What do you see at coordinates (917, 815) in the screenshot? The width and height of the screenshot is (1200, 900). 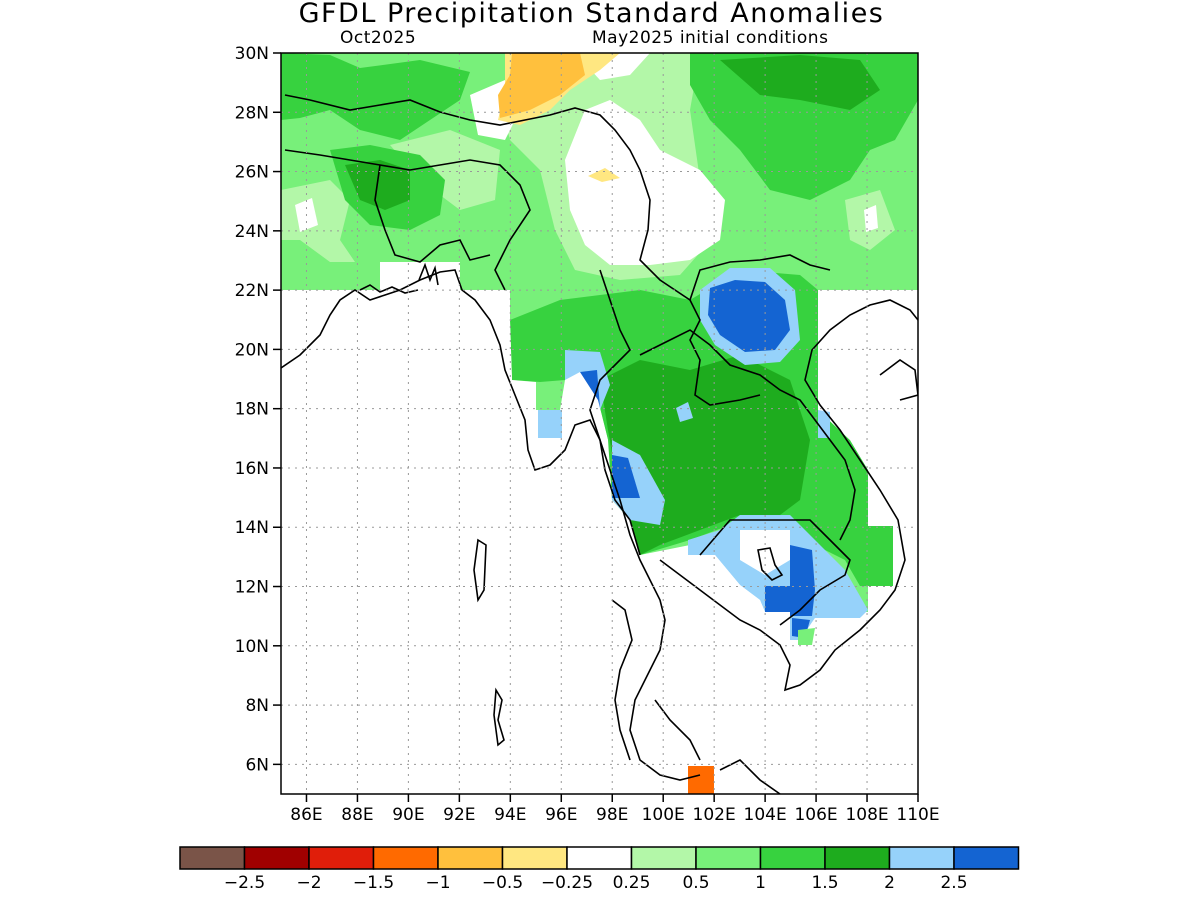 I see `lon-tick-label: 110E` at bounding box center [917, 815].